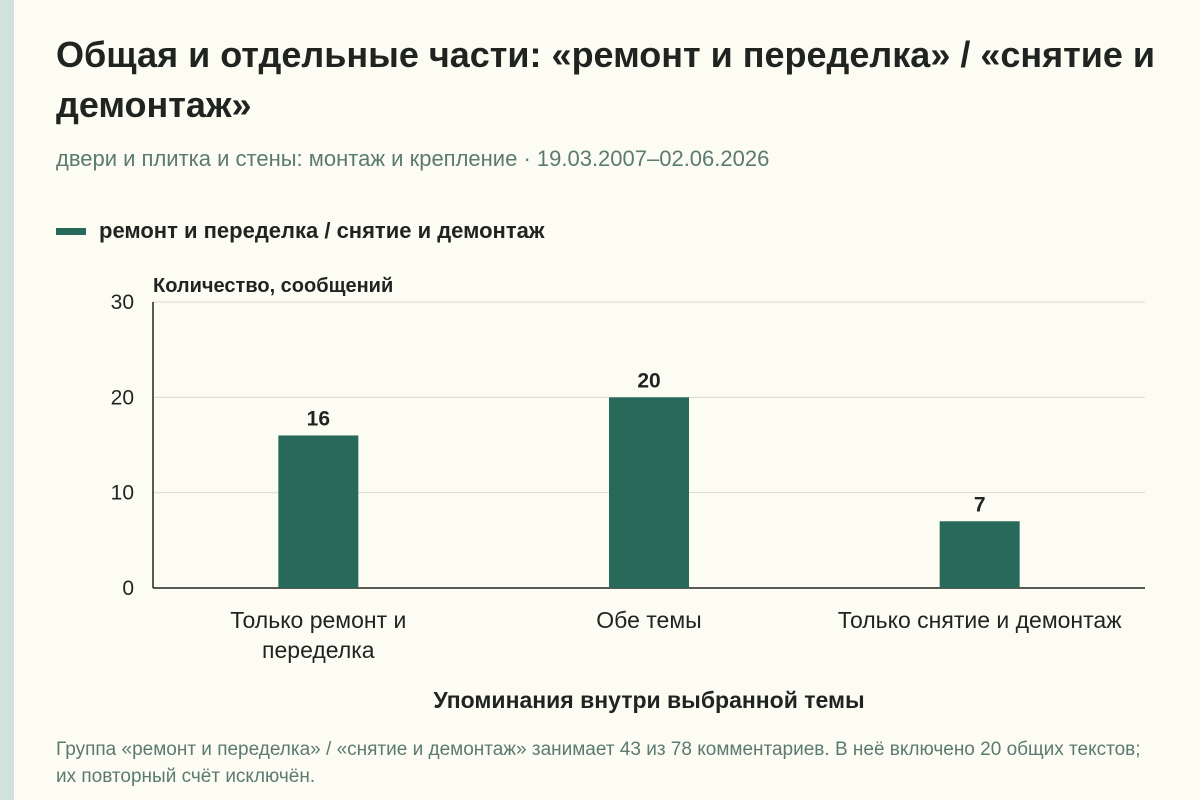 This screenshot has width=1200, height=800. I want to click on legend-swatch, so click(71, 231).